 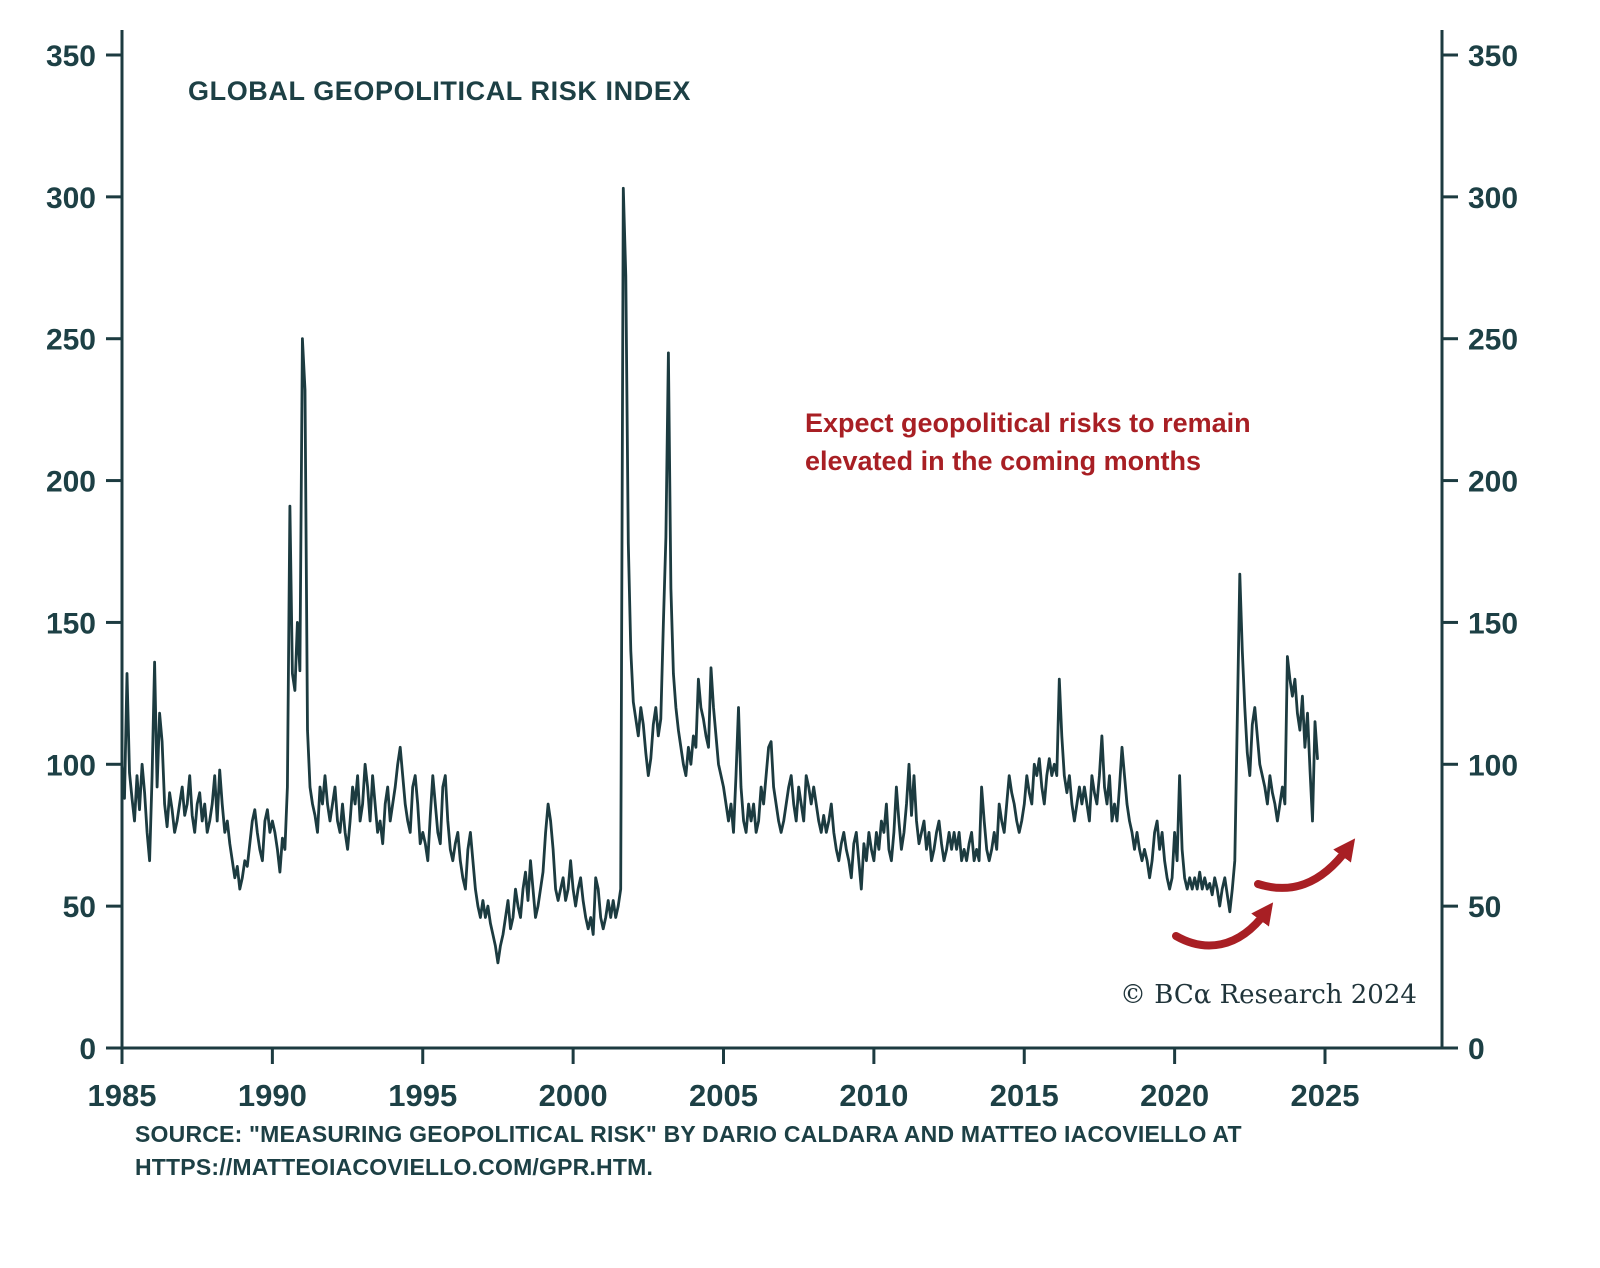 What do you see at coordinates (87, 1049) in the screenshot?
I see `y-tick-label-left: 0` at bounding box center [87, 1049].